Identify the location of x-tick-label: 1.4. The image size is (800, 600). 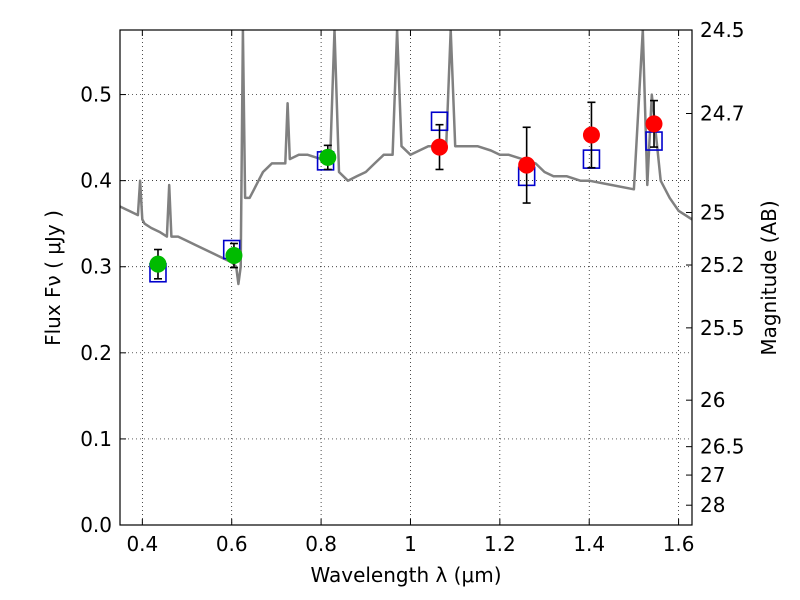
(589, 544).